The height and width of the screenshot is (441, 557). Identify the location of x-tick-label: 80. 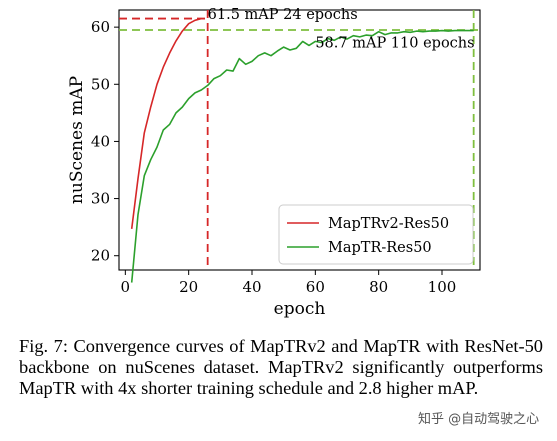
(378, 287).